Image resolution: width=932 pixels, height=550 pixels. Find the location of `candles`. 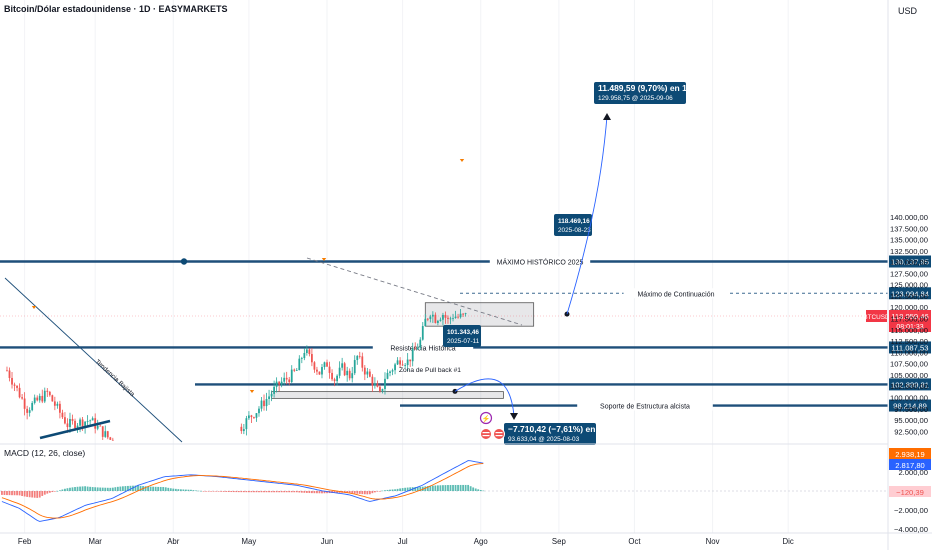

candles is located at coordinates (236, 375).